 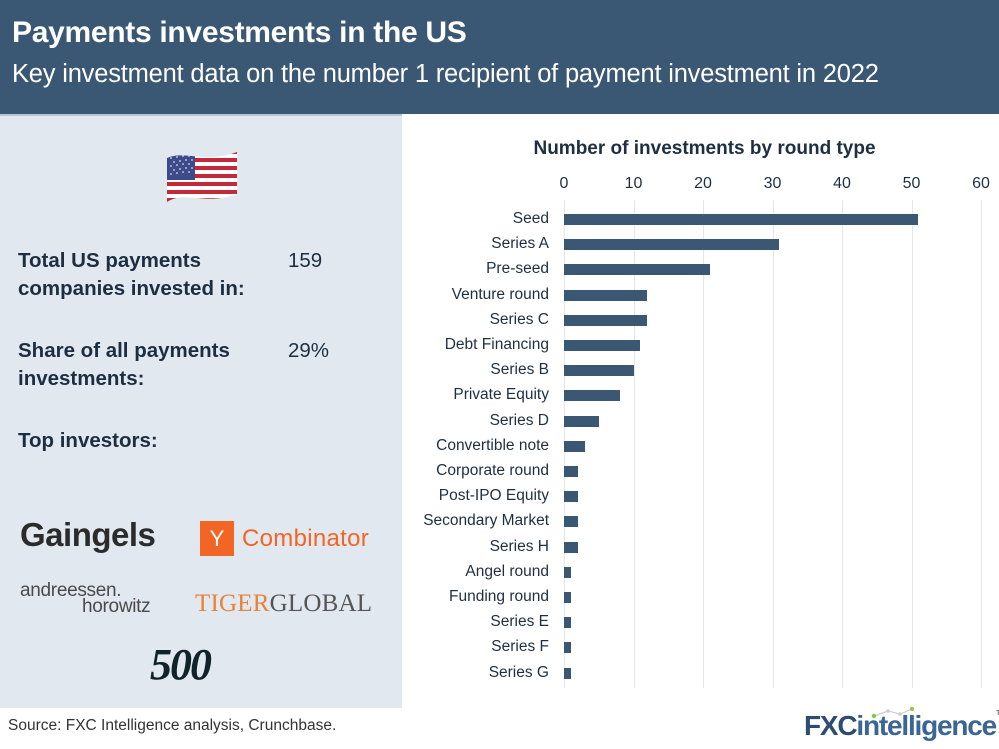 I want to click on category-label: Corporate round, so click(x=492, y=470).